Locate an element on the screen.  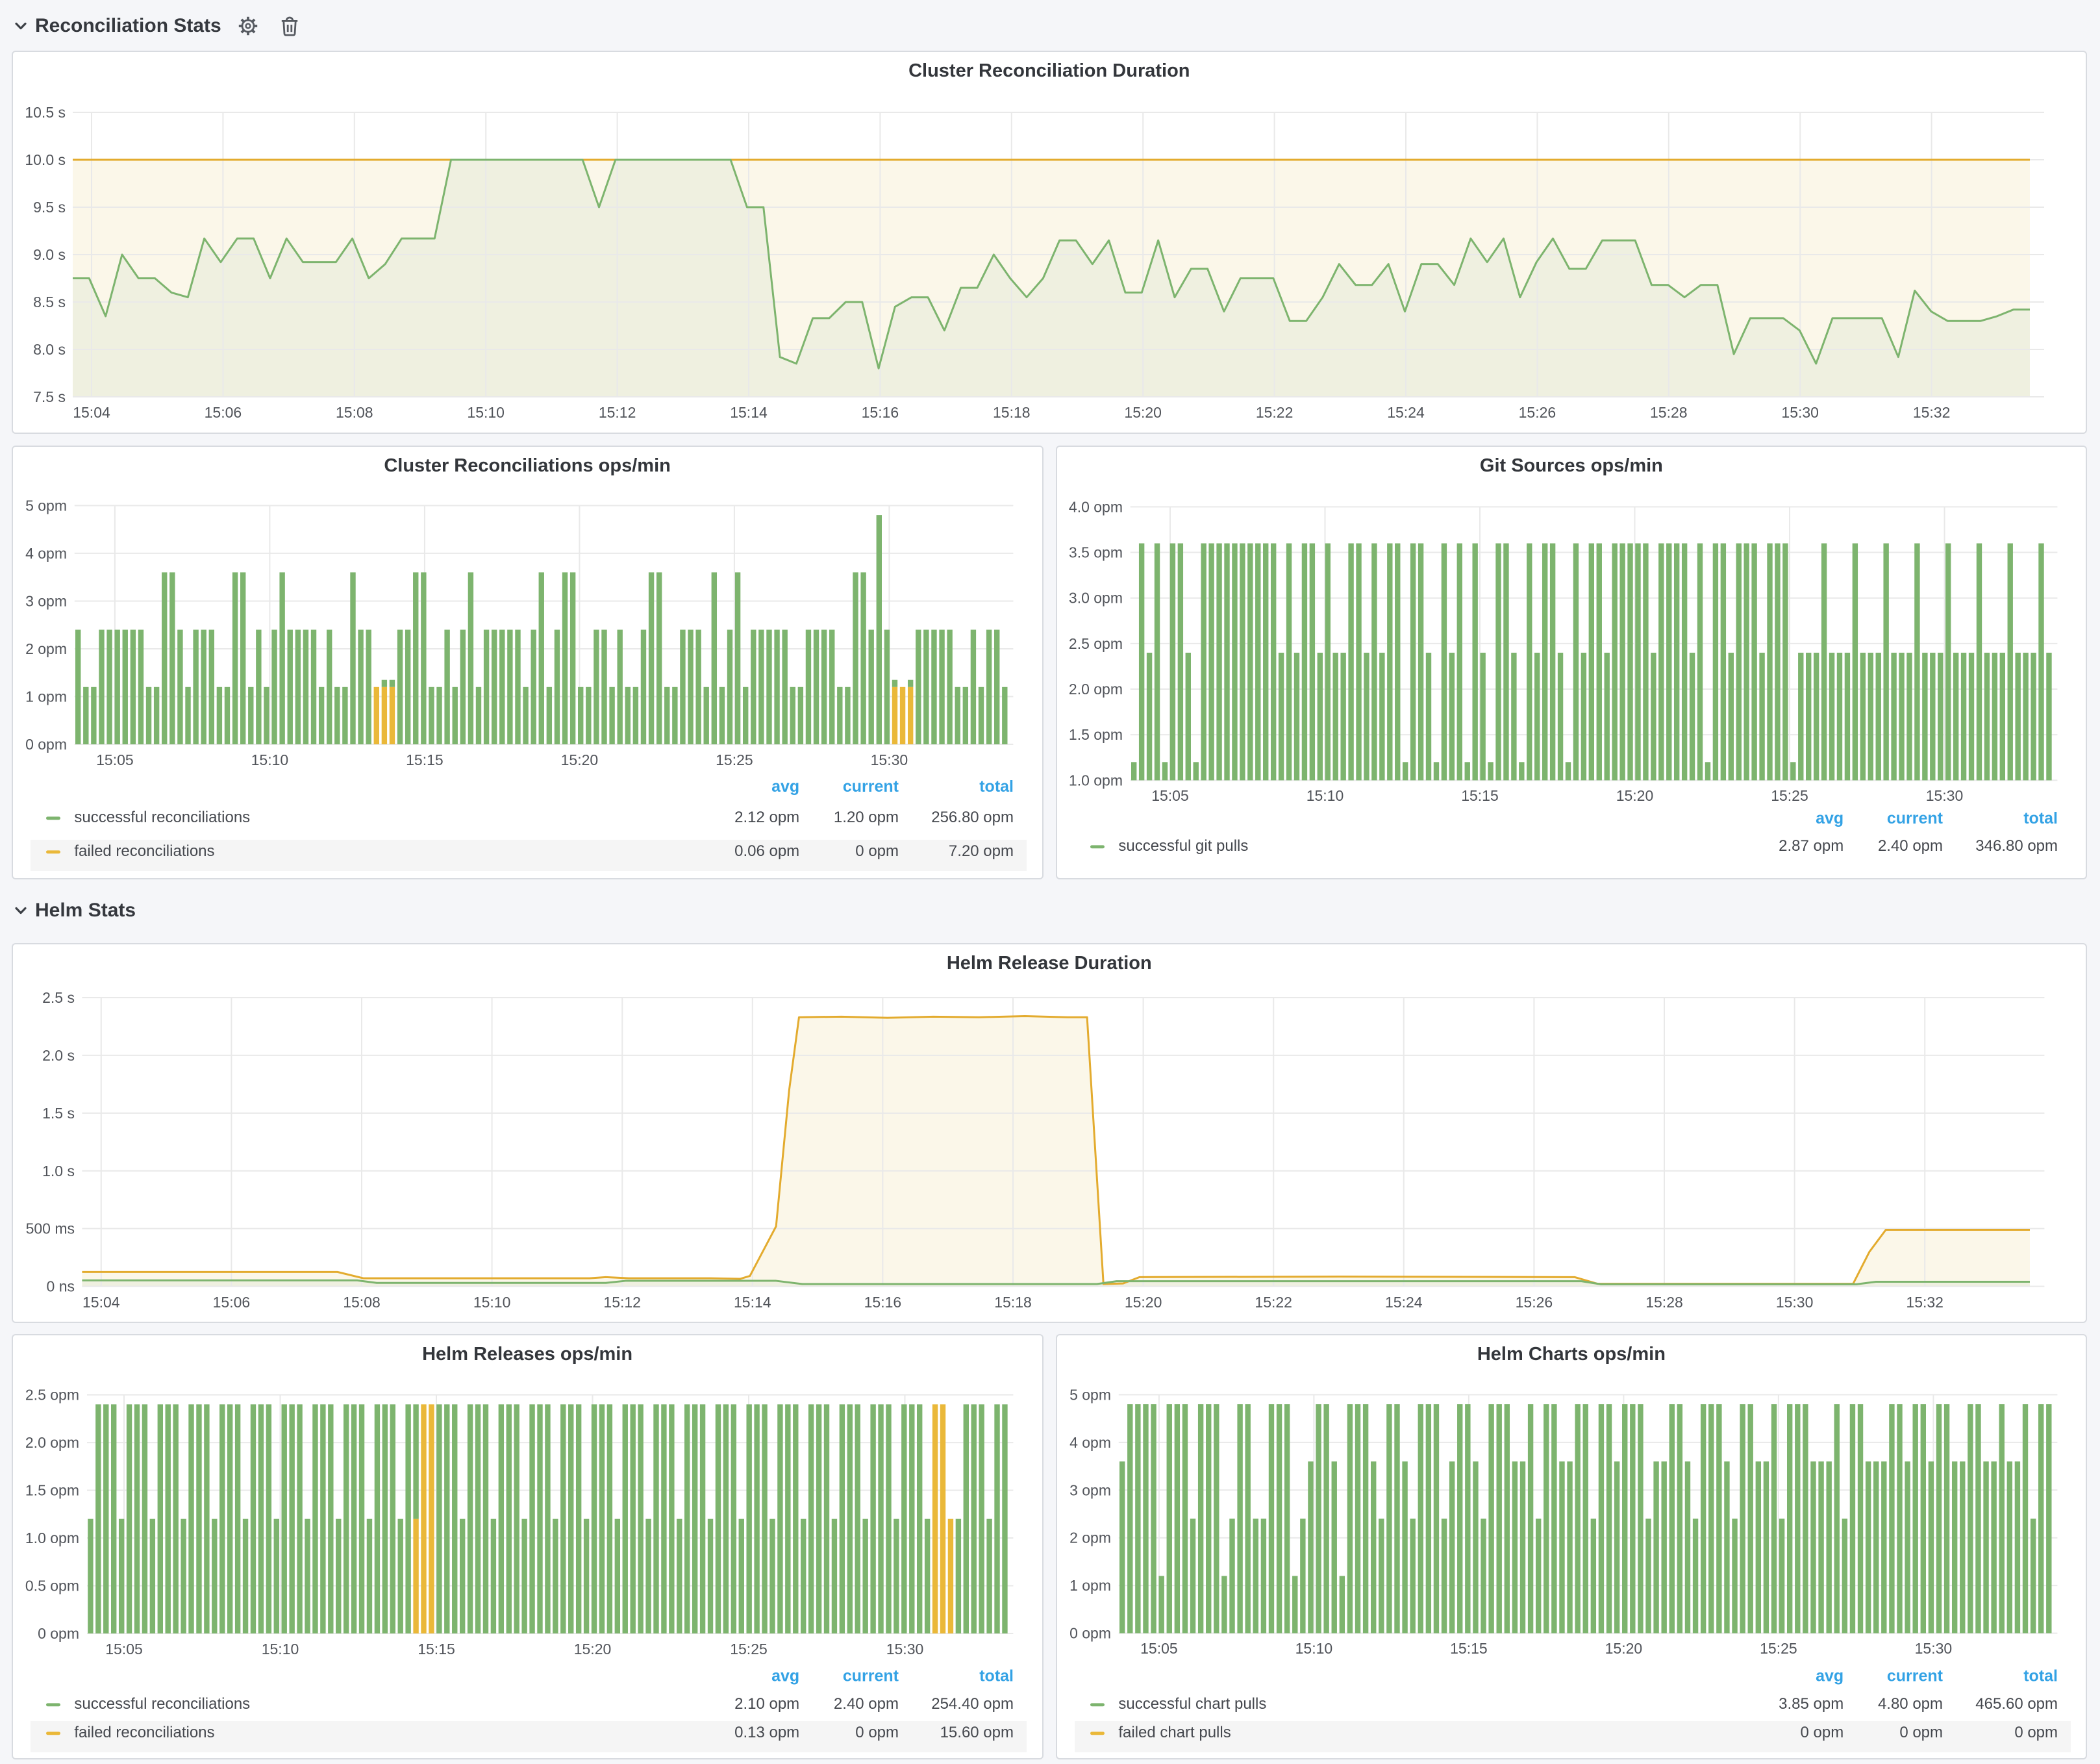
svg-text: 4.0 opm is located at coordinates (1096, 507).